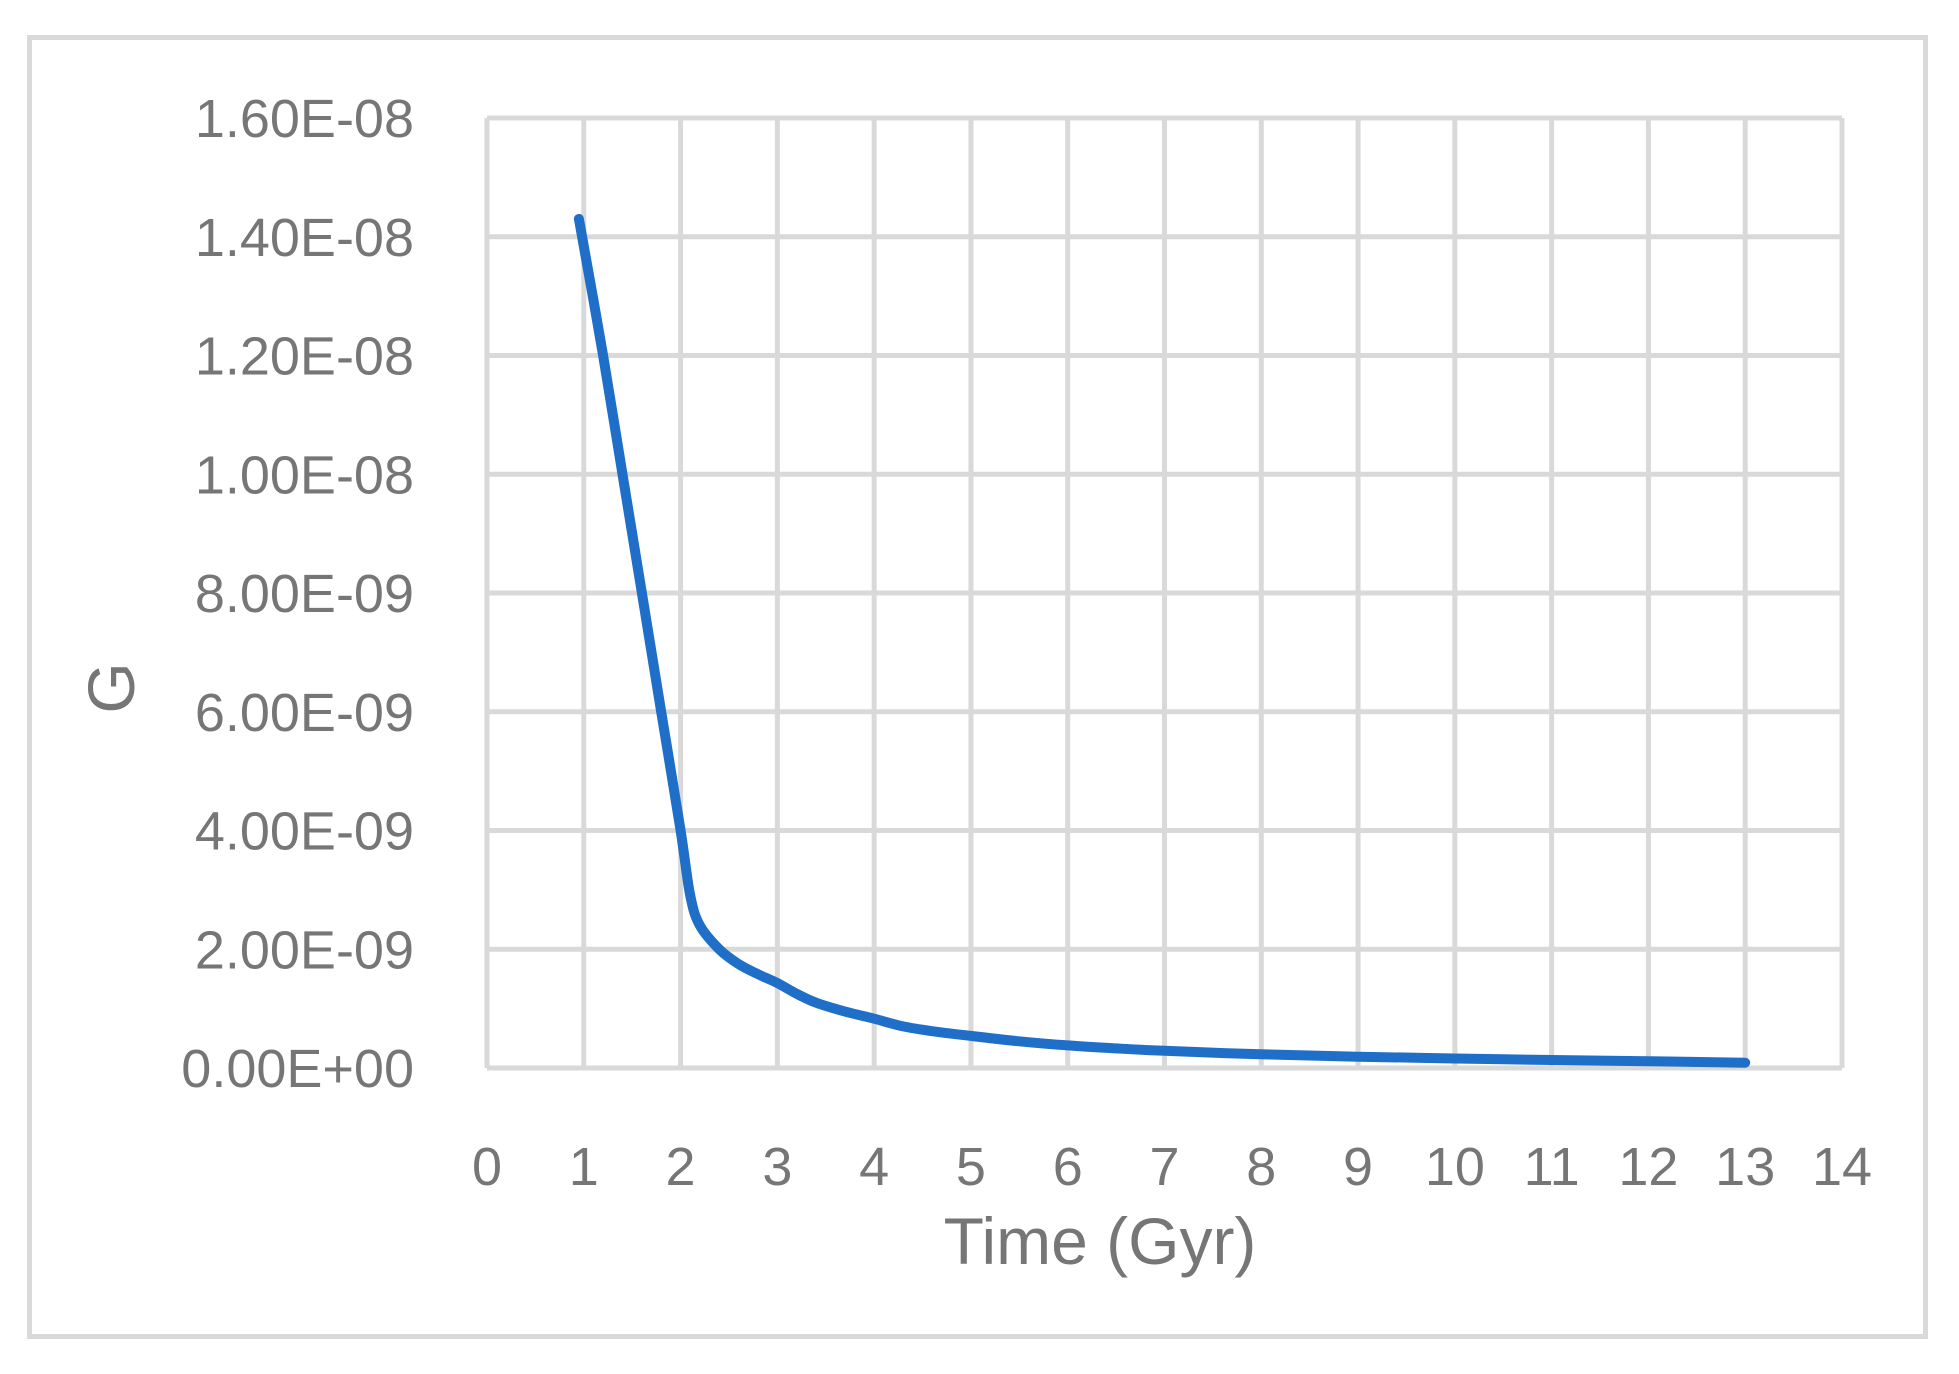 This screenshot has width=1959, height=1374. I want to click on x-tick-label: 3, so click(777, 1167).